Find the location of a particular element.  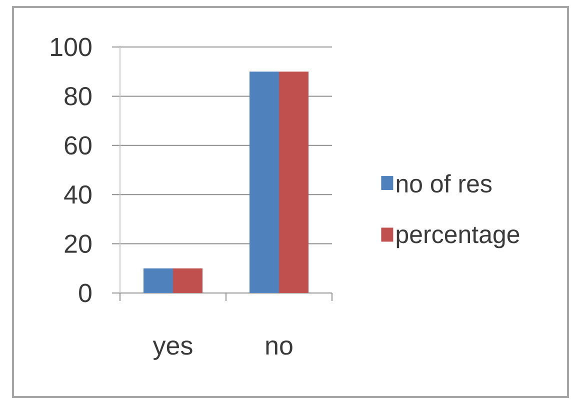

y-tick-label: 60 is located at coordinates (78, 145).